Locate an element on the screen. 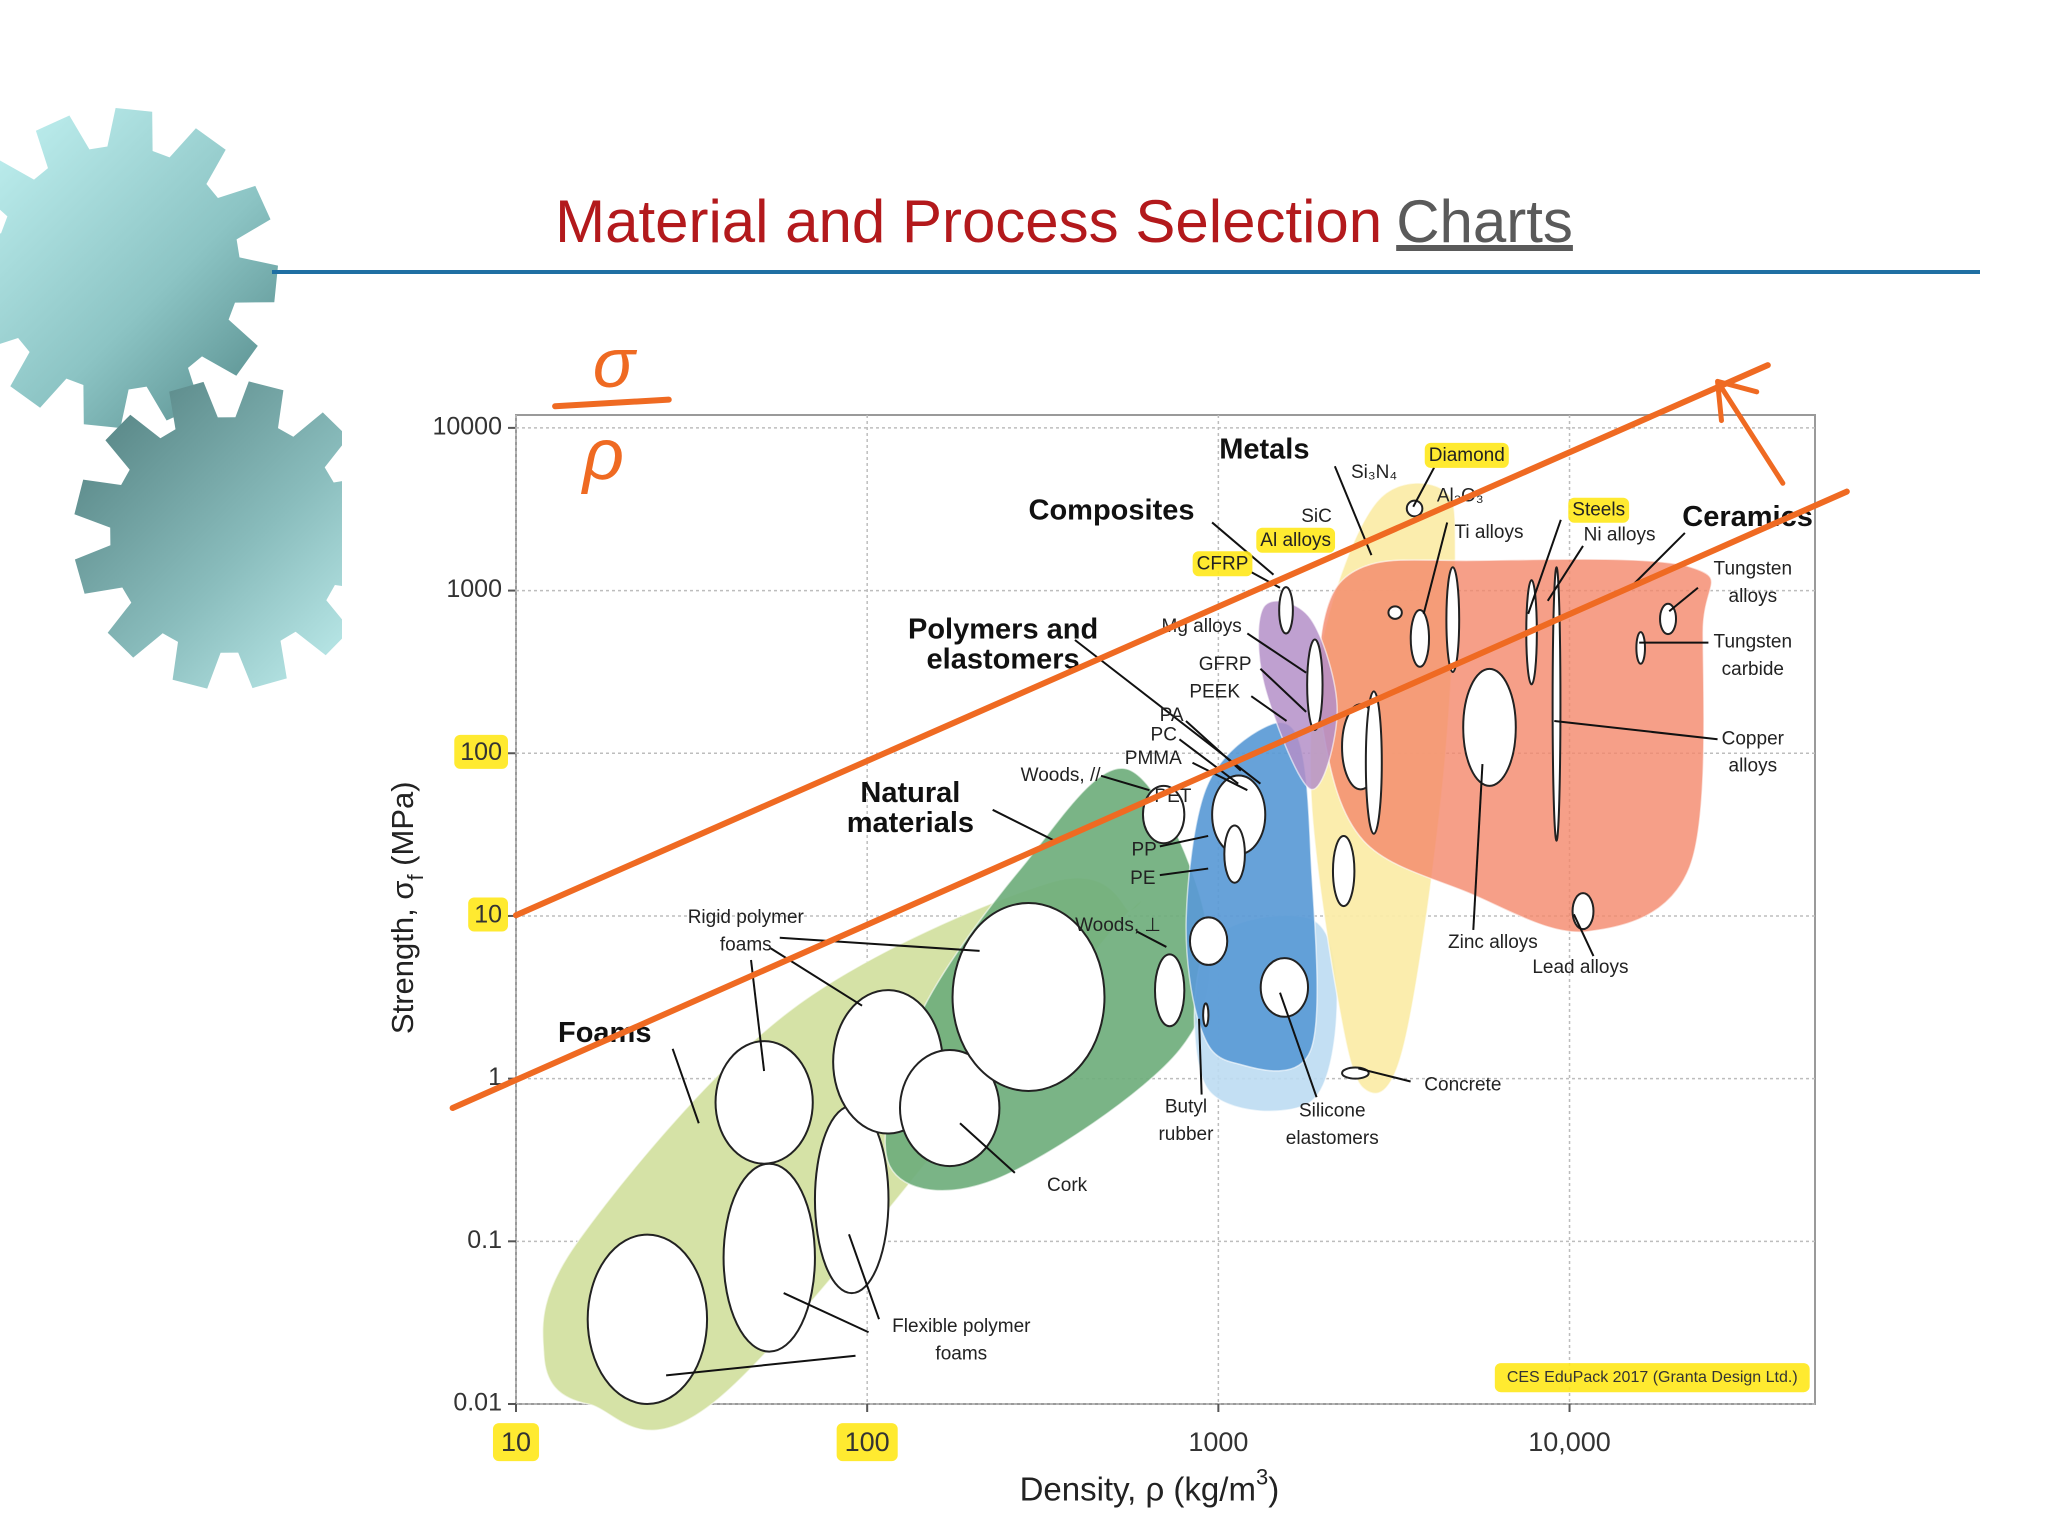 Image resolution: width=2048 pixels, height=1536 pixels. x-tick-label: 100 is located at coordinates (867, 1442).